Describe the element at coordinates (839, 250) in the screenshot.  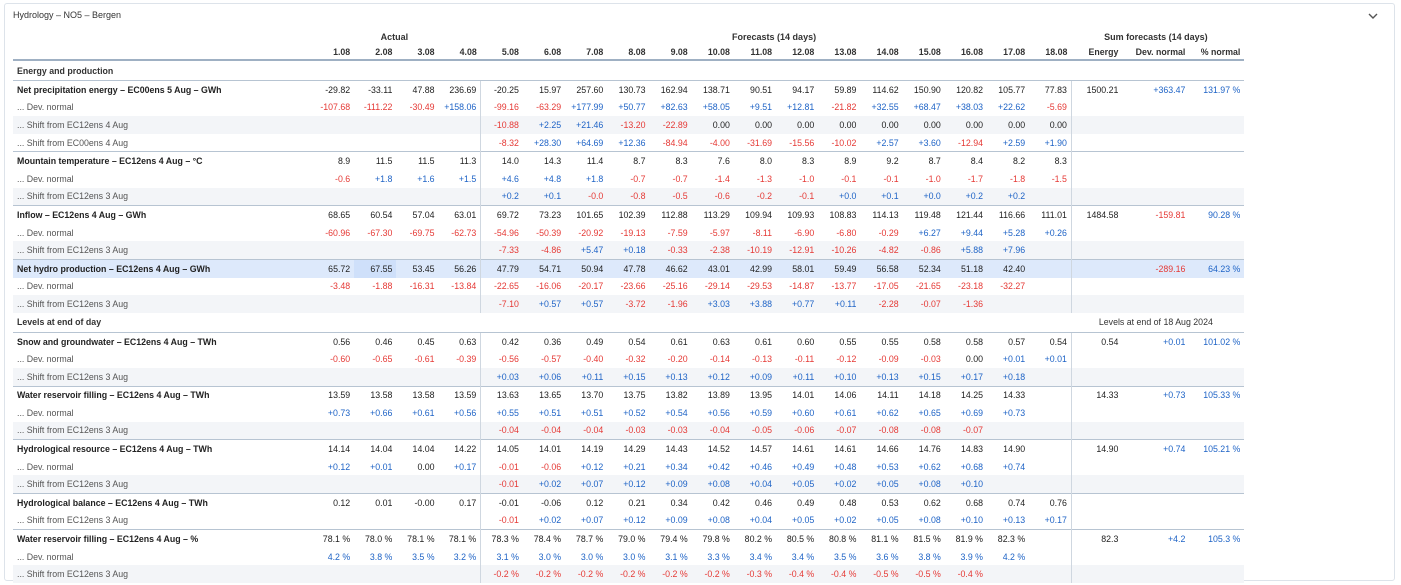
I see `table-cell: -10.26` at that location.